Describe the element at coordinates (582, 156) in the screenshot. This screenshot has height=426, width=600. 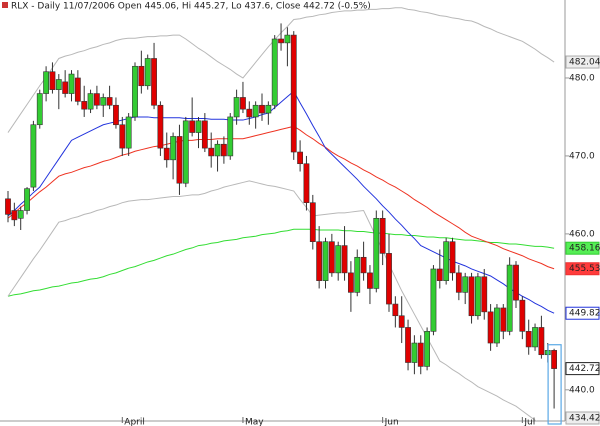
I see `y-tick-label: 470.0` at that location.